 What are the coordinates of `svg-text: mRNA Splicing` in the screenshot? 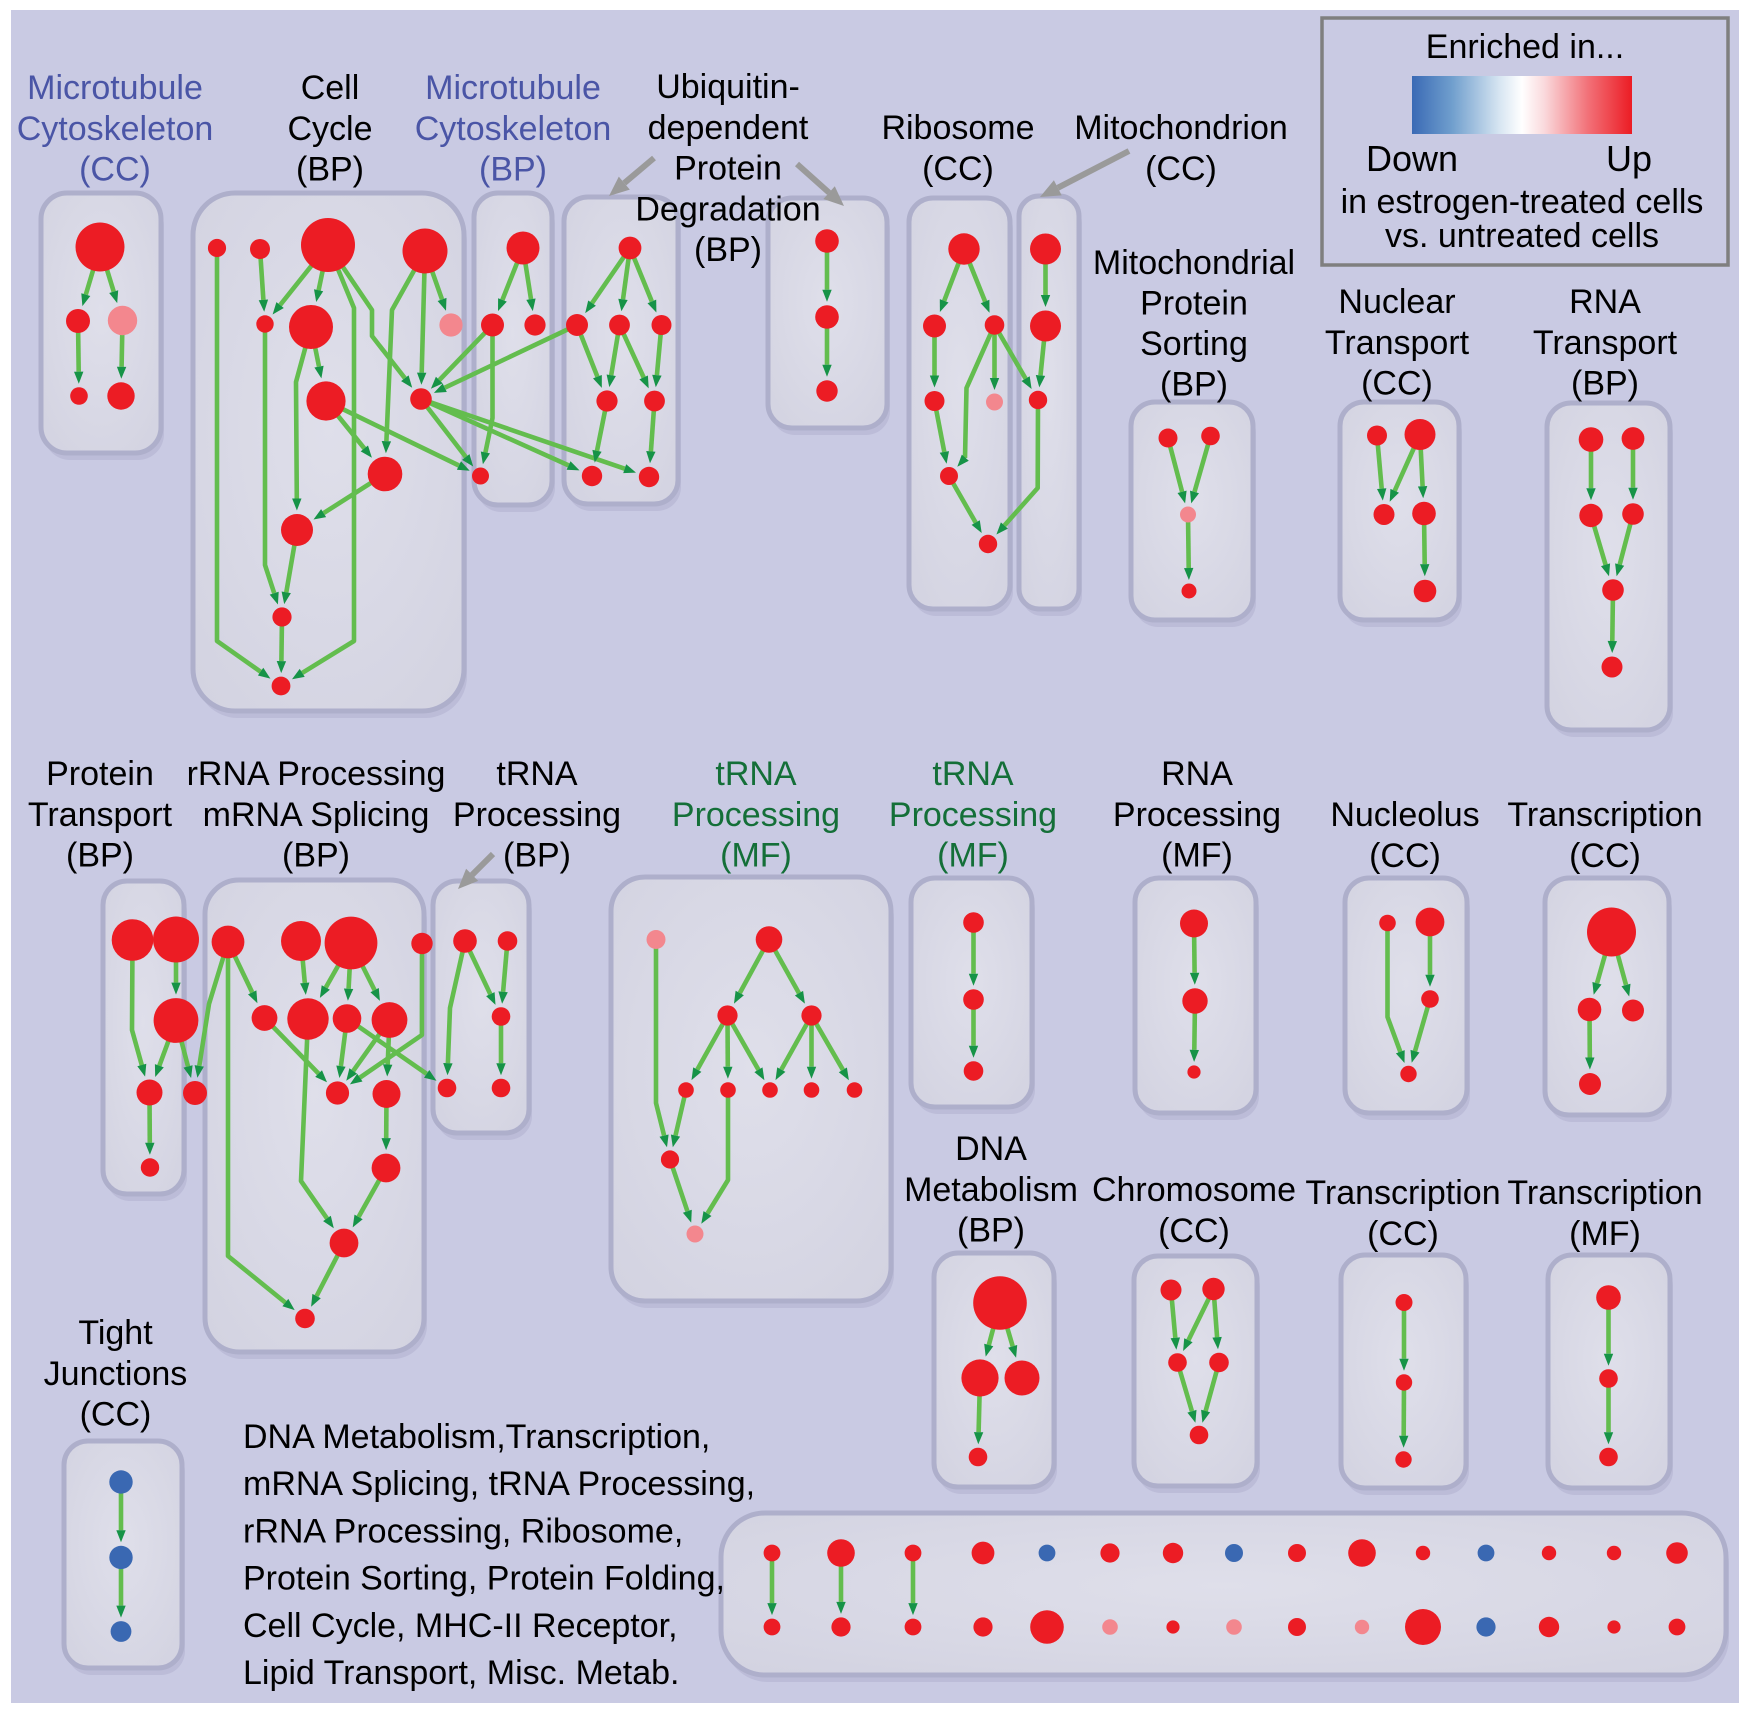 It's located at (316, 815).